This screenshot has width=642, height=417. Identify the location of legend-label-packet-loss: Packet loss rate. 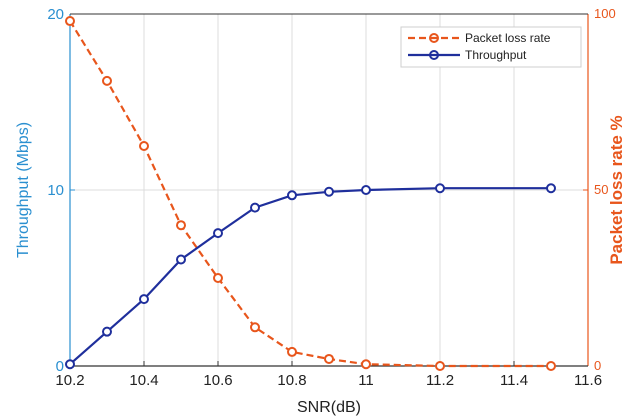
(508, 38).